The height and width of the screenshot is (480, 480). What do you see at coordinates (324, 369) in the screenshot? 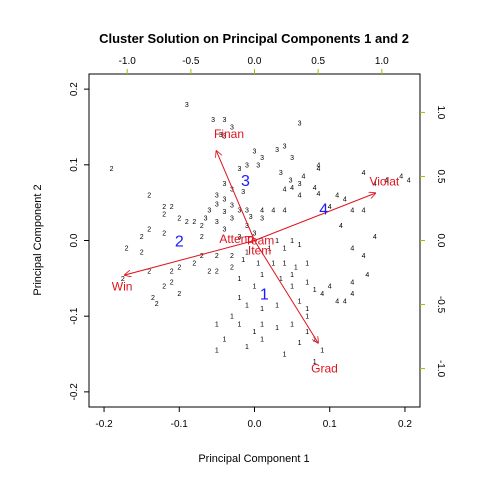
I see `vector-label-grad: Grad` at bounding box center [324, 369].